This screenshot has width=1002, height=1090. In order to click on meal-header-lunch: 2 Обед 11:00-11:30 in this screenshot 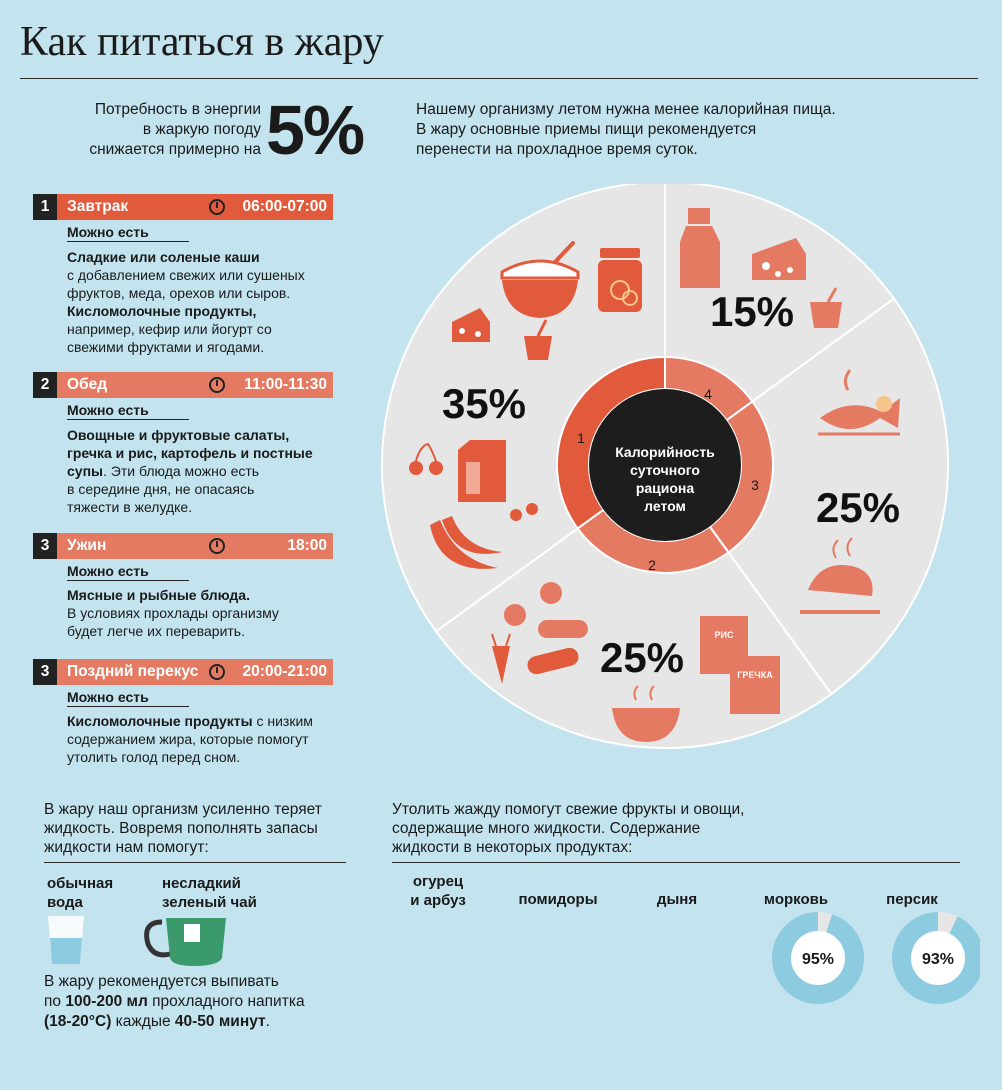, I will do `click(183, 385)`.